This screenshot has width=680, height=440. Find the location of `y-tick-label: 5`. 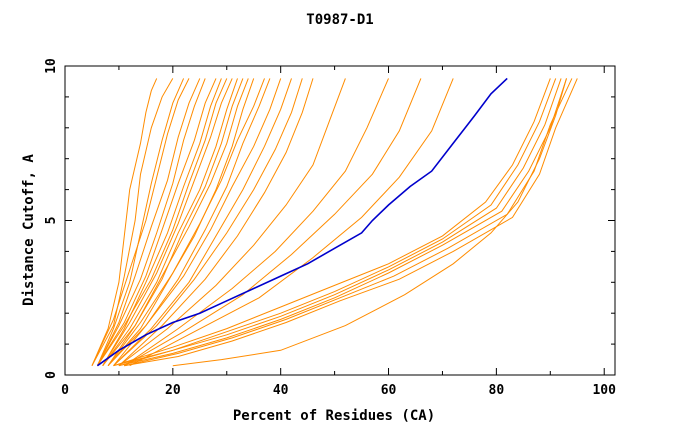

y-tick-label: 5 is located at coordinates (51, 221).